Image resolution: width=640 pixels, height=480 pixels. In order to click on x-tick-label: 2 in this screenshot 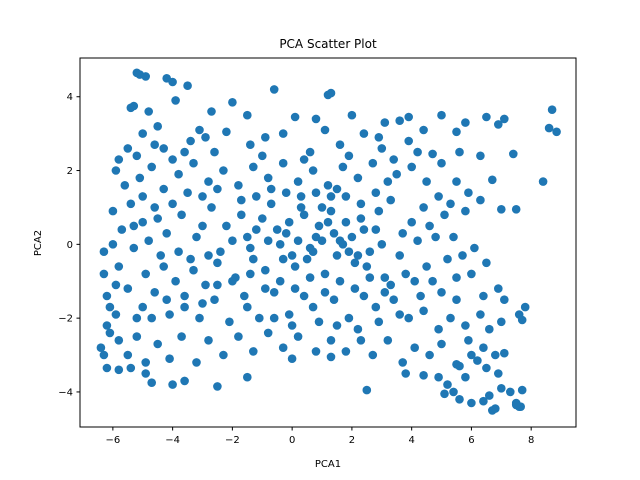, I will do `click(352, 440)`.